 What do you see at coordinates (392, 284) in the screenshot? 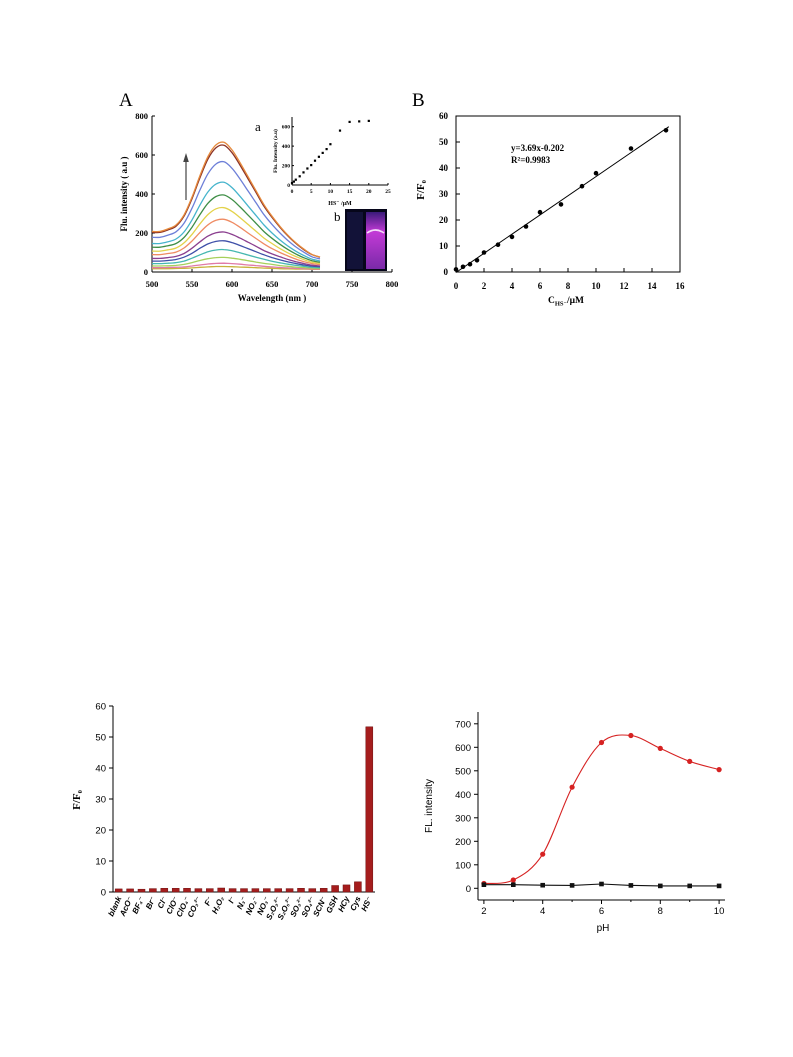
I see `x-tick-label: 800` at bounding box center [392, 284].